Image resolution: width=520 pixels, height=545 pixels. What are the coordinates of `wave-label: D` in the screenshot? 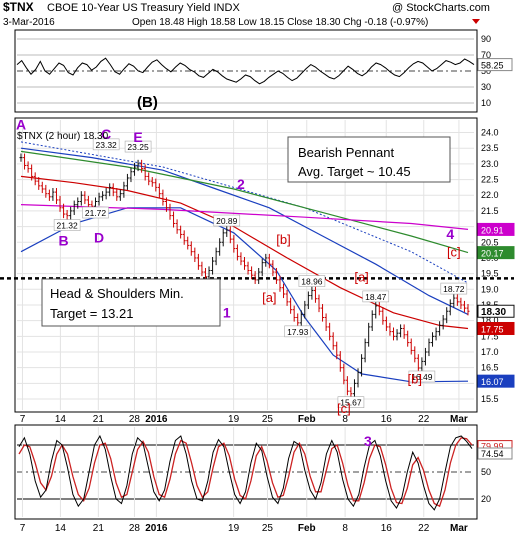 It's located at (99, 237).